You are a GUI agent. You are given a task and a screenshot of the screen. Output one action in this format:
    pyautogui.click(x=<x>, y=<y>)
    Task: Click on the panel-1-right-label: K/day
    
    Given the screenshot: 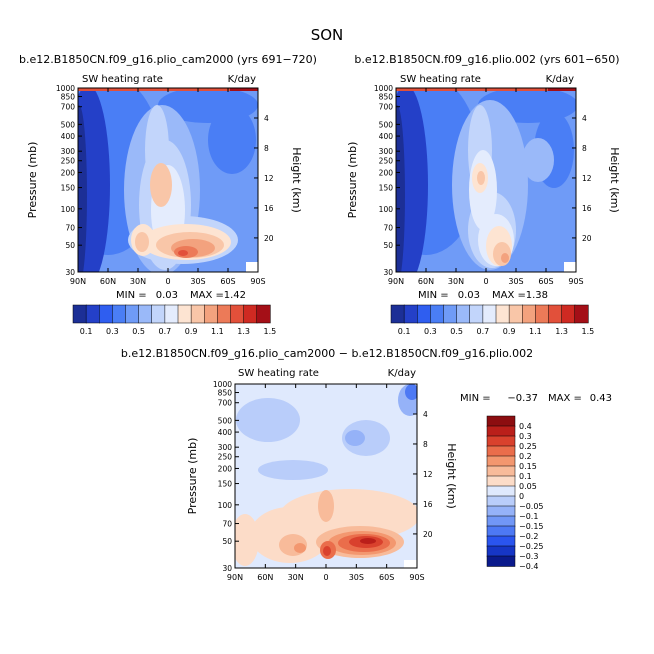 What is the action you would take?
    pyautogui.click(x=242, y=79)
    